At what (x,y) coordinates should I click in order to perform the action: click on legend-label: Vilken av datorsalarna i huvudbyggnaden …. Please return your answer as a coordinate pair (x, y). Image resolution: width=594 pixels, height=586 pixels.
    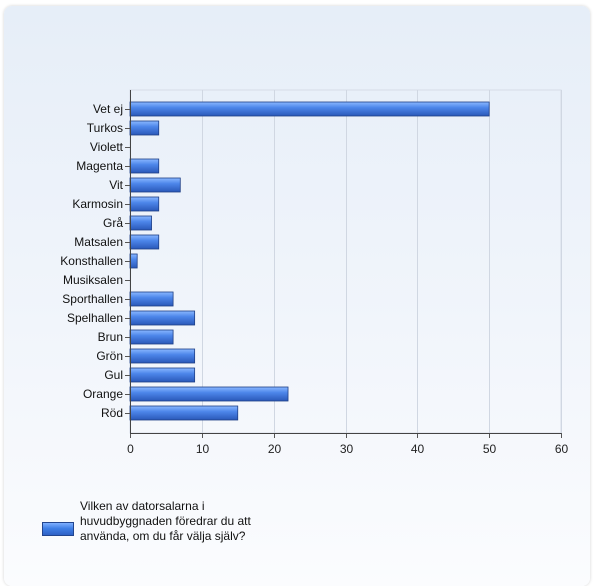
    Looking at the image, I should click on (165, 521).